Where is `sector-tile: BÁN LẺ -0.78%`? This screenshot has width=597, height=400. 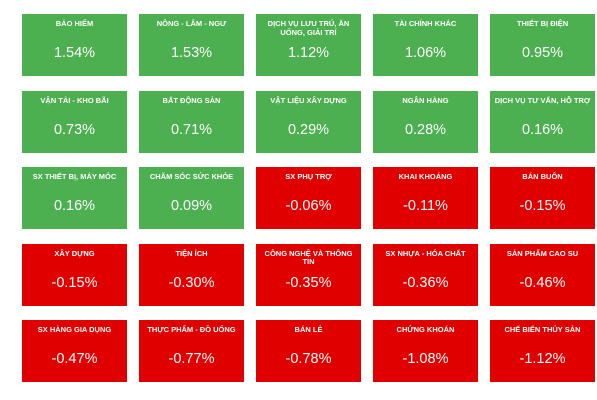
sector-tile: BÁN LẺ -0.78% is located at coordinates (308, 351).